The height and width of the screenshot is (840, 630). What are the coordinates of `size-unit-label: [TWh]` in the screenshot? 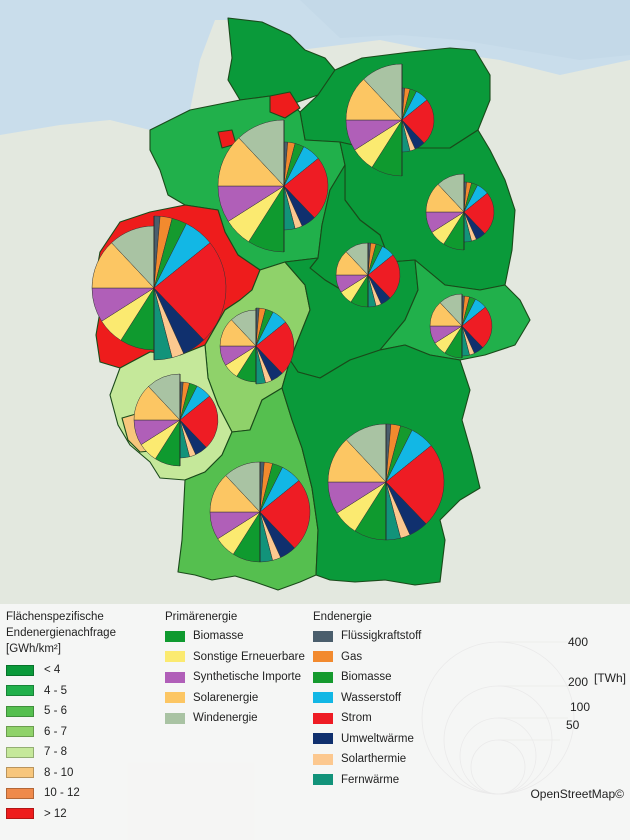 It's located at (610, 678).